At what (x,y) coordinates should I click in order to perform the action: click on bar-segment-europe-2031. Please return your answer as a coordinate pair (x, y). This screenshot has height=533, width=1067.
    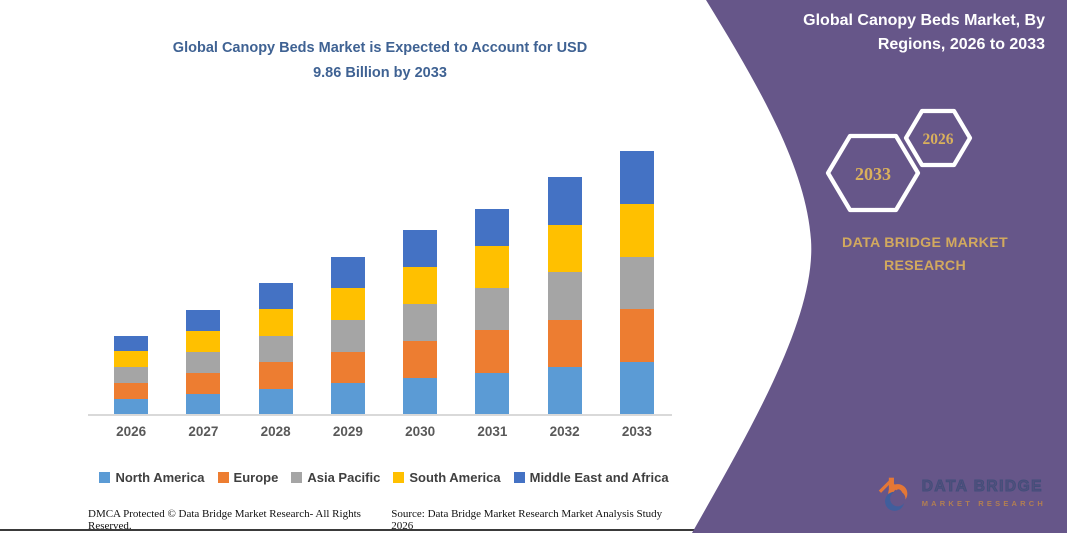
    Looking at the image, I should click on (492, 351).